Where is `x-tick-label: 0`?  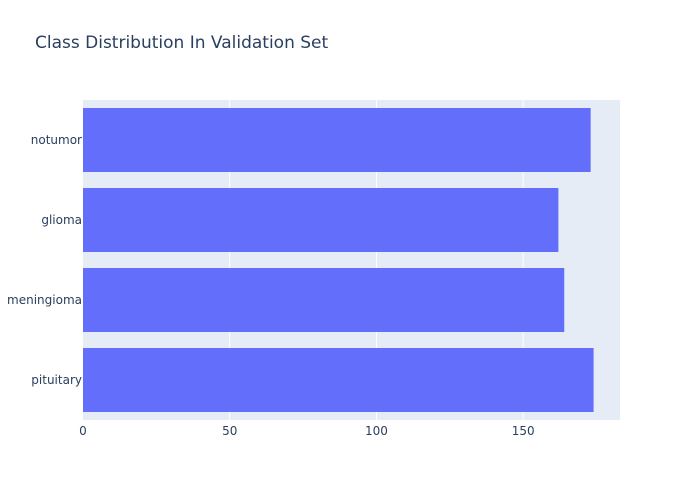 x-tick-label: 0 is located at coordinates (83, 431).